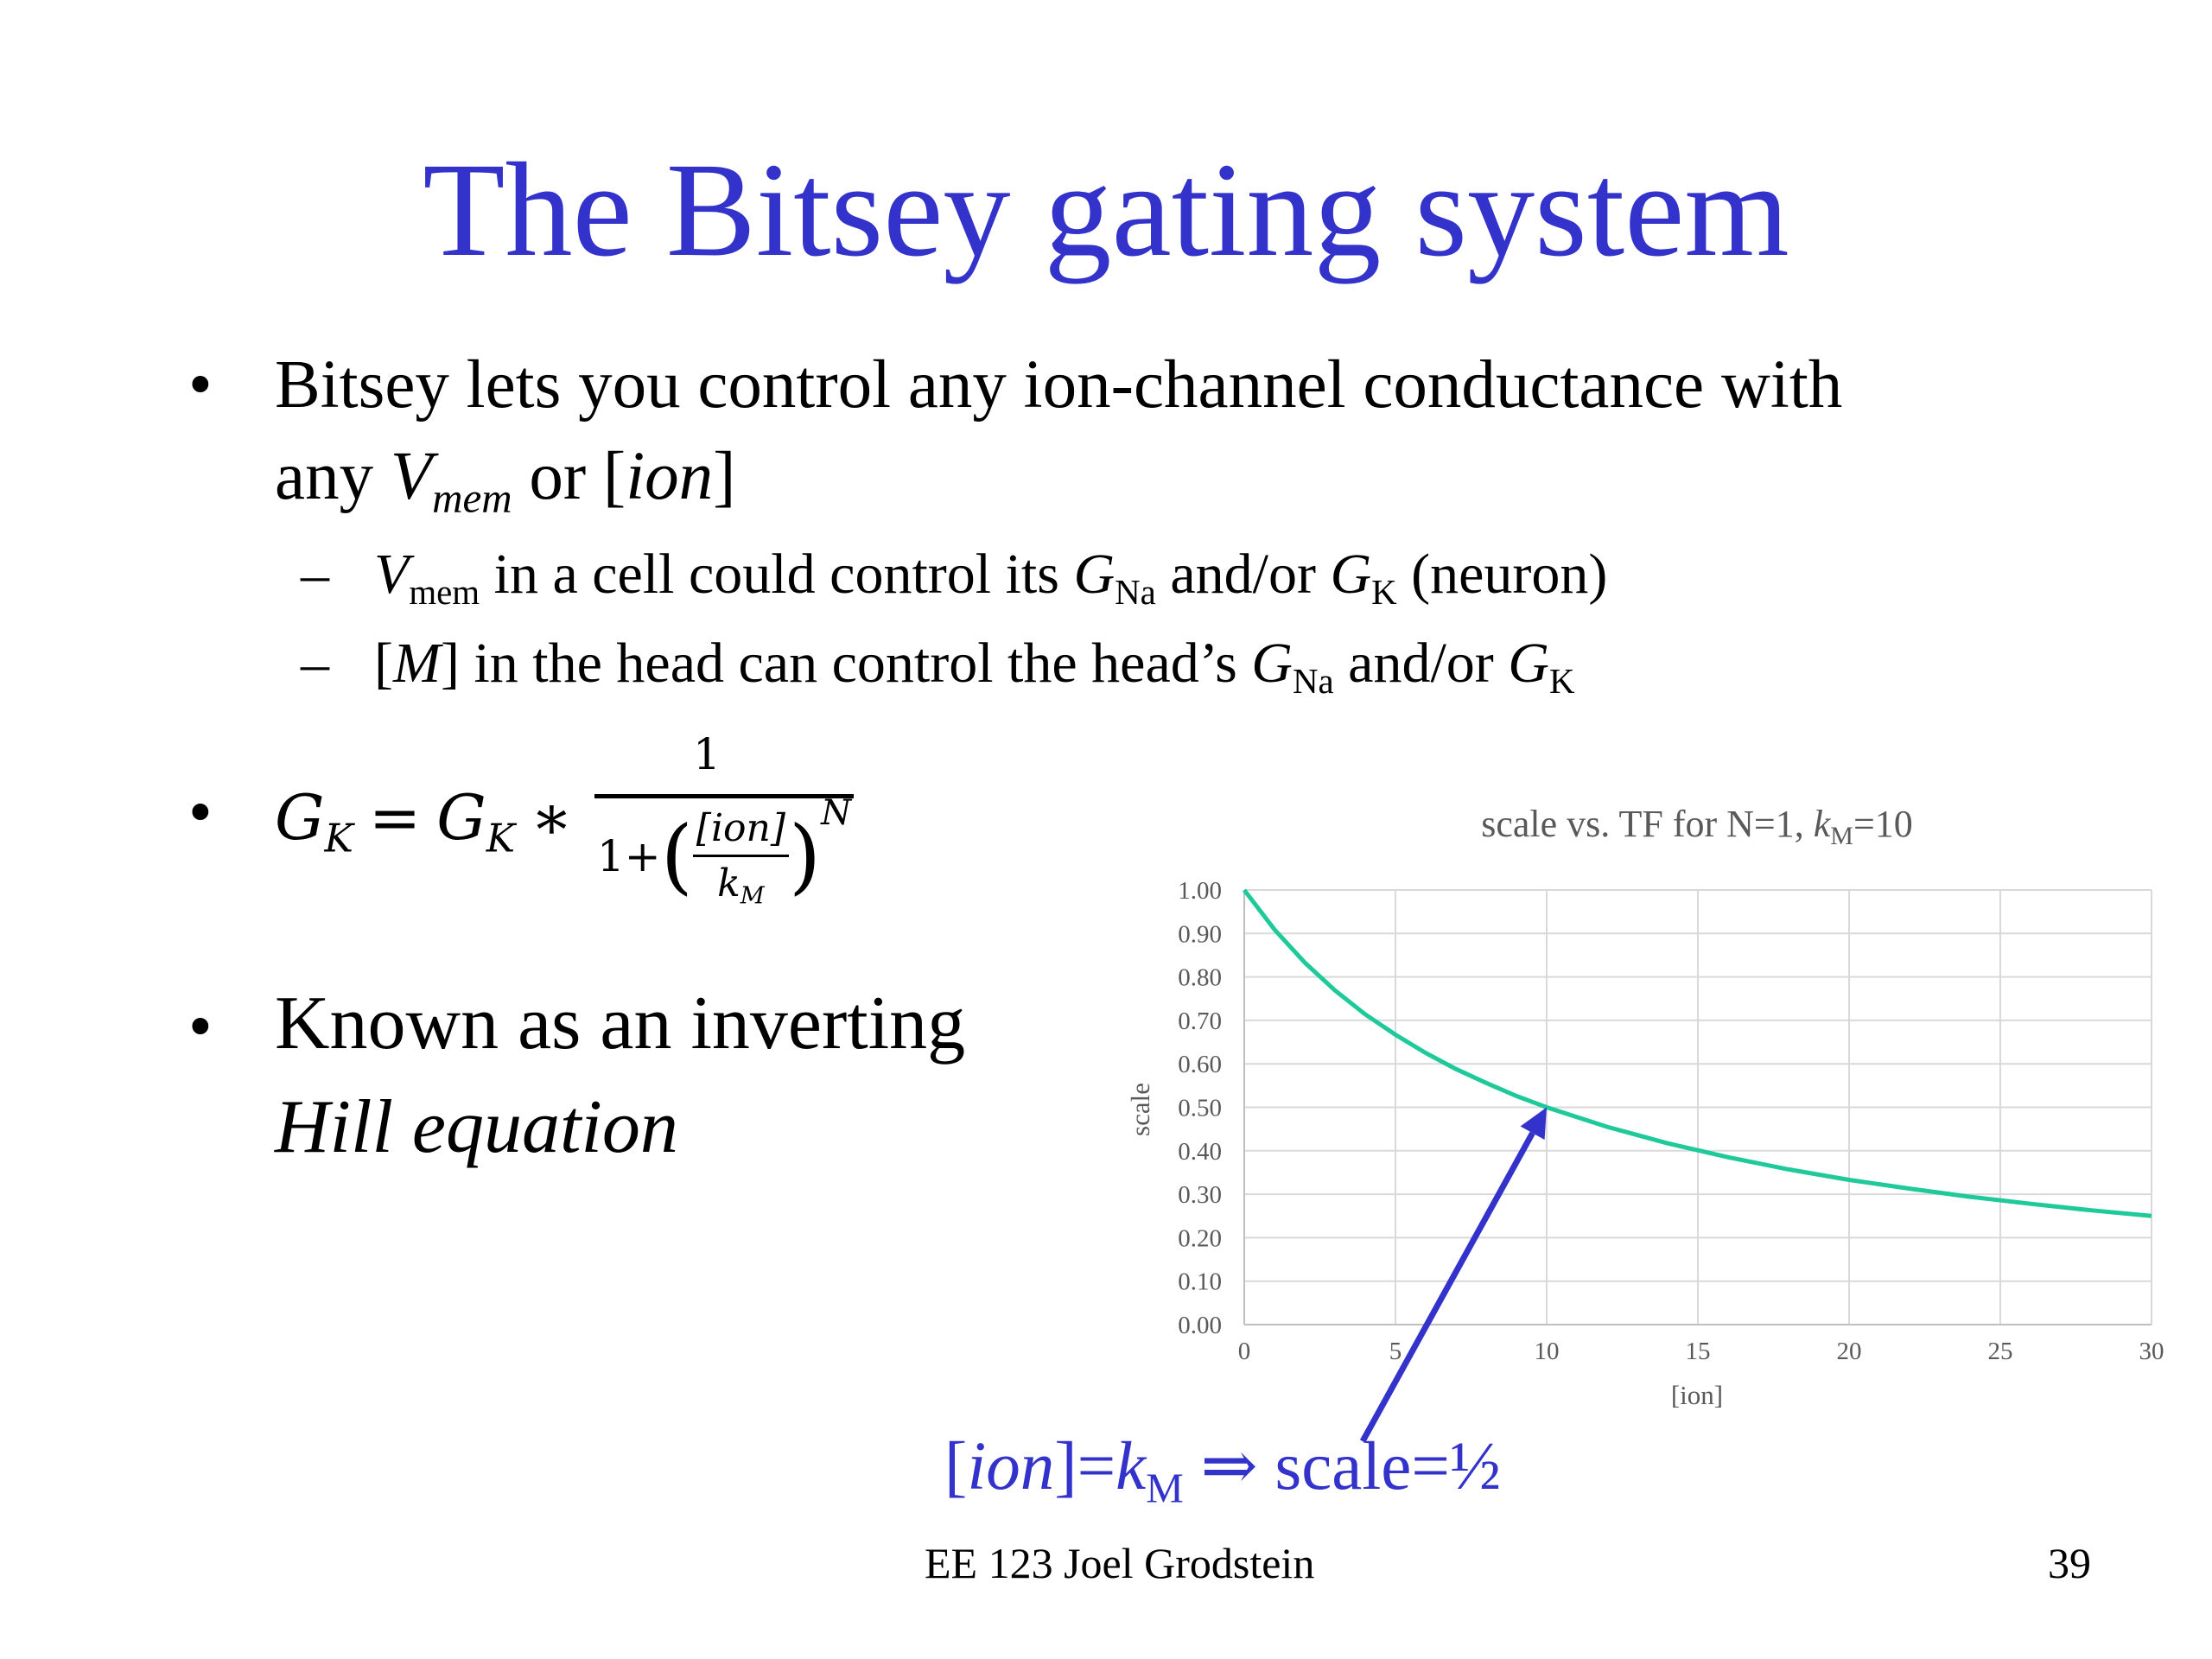 This screenshot has height=1659, width=2212. Describe the element at coordinates (1200, 1195) in the screenshot. I see `y-tick-label: 0.30` at that location.